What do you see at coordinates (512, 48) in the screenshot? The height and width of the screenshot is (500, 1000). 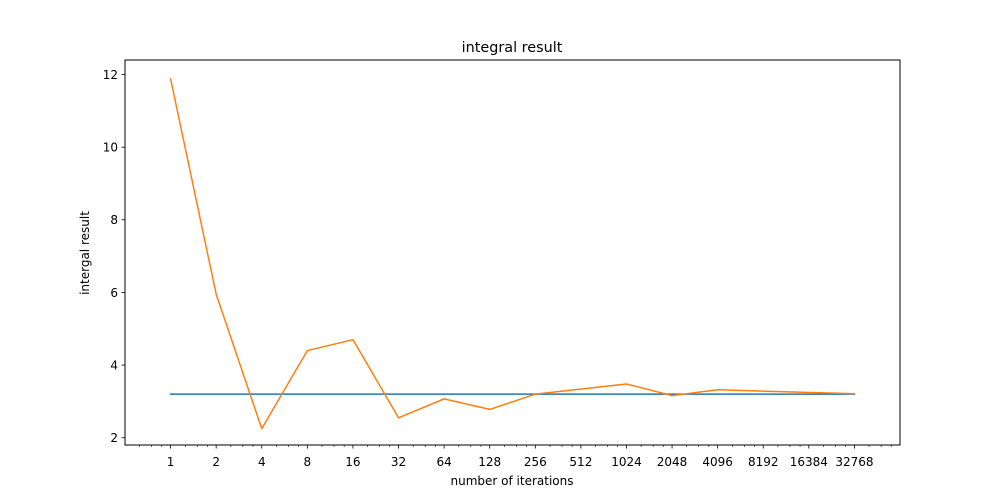 I see `chart-title: integral result` at bounding box center [512, 48].